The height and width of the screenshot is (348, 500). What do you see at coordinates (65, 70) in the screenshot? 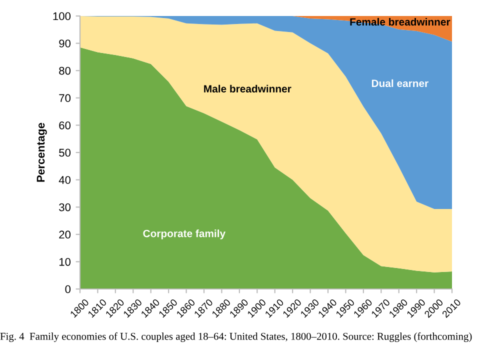
I see `y-tick-label: 80` at bounding box center [65, 70].